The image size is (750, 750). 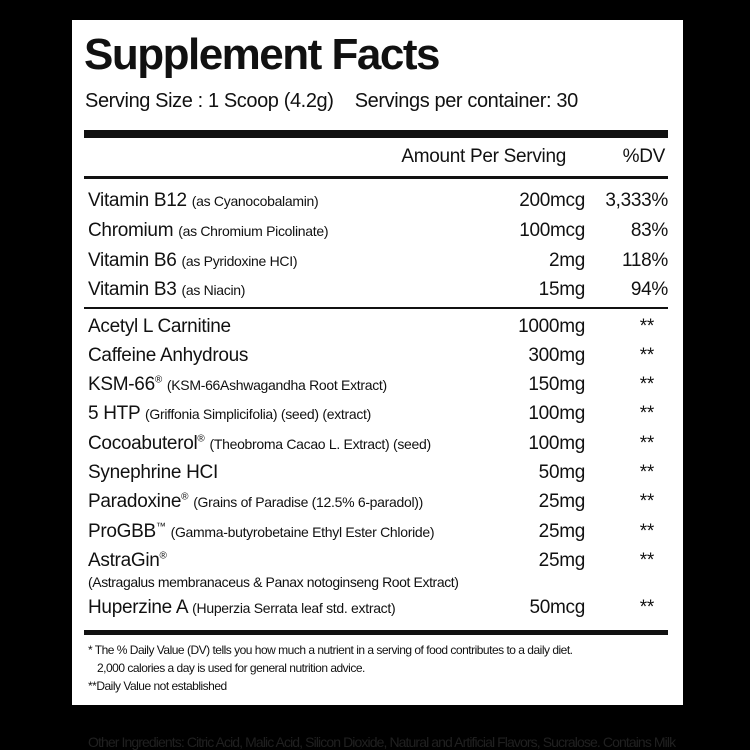 What do you see at coordinates (143, 443) in the screenshot?
I see `name-text: Cocoabuterol` at bounding box center [143, 443].